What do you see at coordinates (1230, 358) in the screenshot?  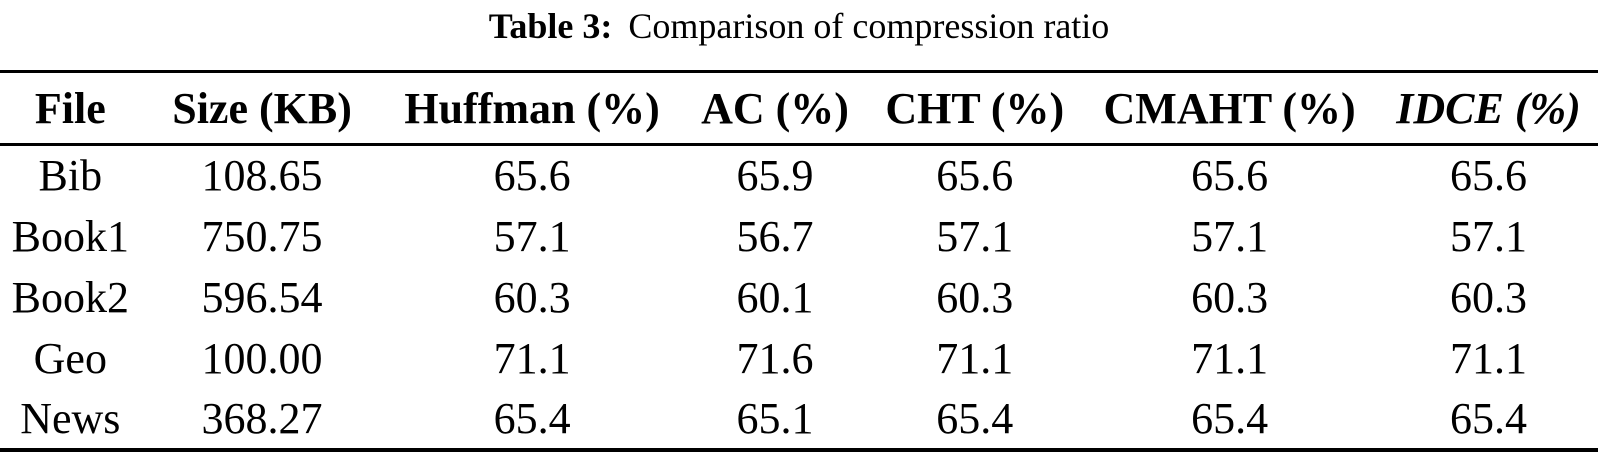 I see `cmaht-cell: 71.1` at bounding box center [1230, 358].